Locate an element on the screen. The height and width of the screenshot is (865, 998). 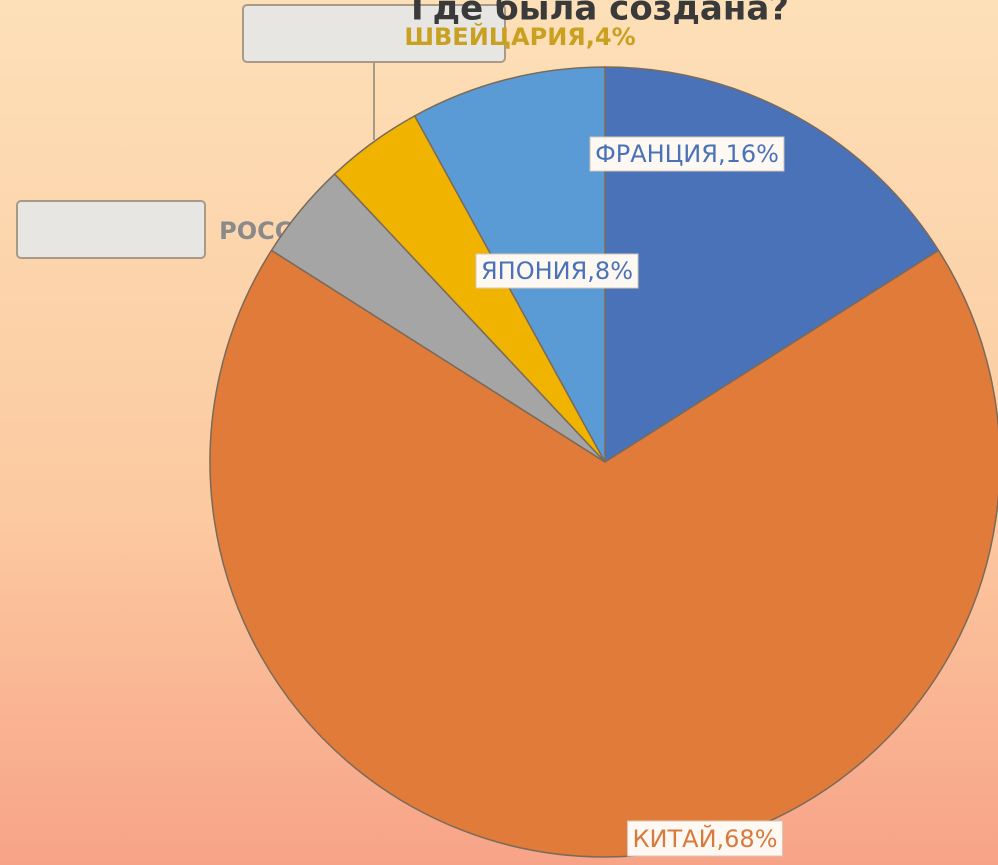
data-label: ЯПОНИЯ,8% is located at coordinates (557, 271).